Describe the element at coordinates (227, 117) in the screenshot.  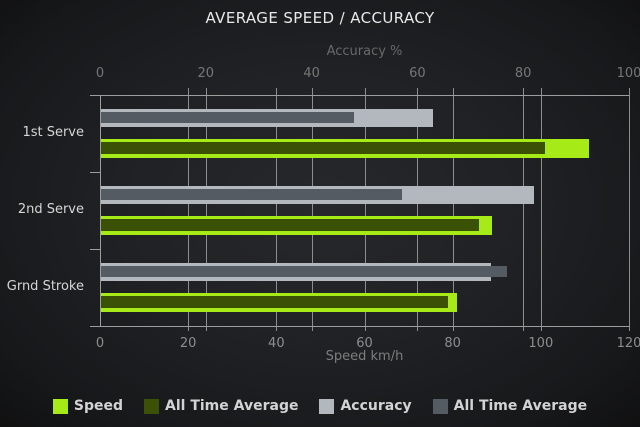
I see `bar-accuracy_avg-1st-serve` at that location.